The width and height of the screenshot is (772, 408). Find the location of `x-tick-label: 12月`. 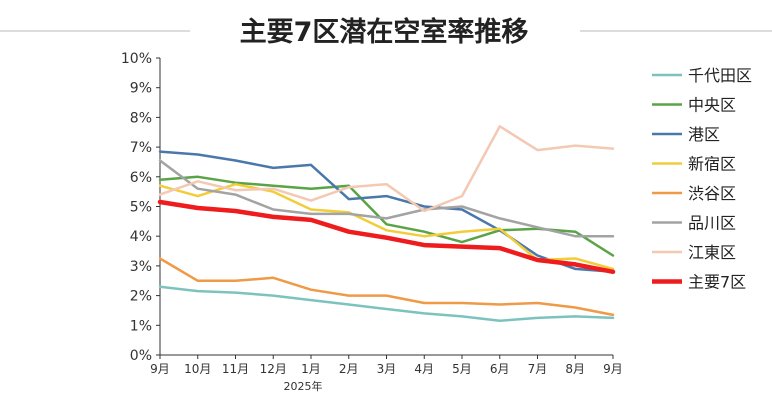

x-tick-label: 12月 is located at coordinates (273, 369).